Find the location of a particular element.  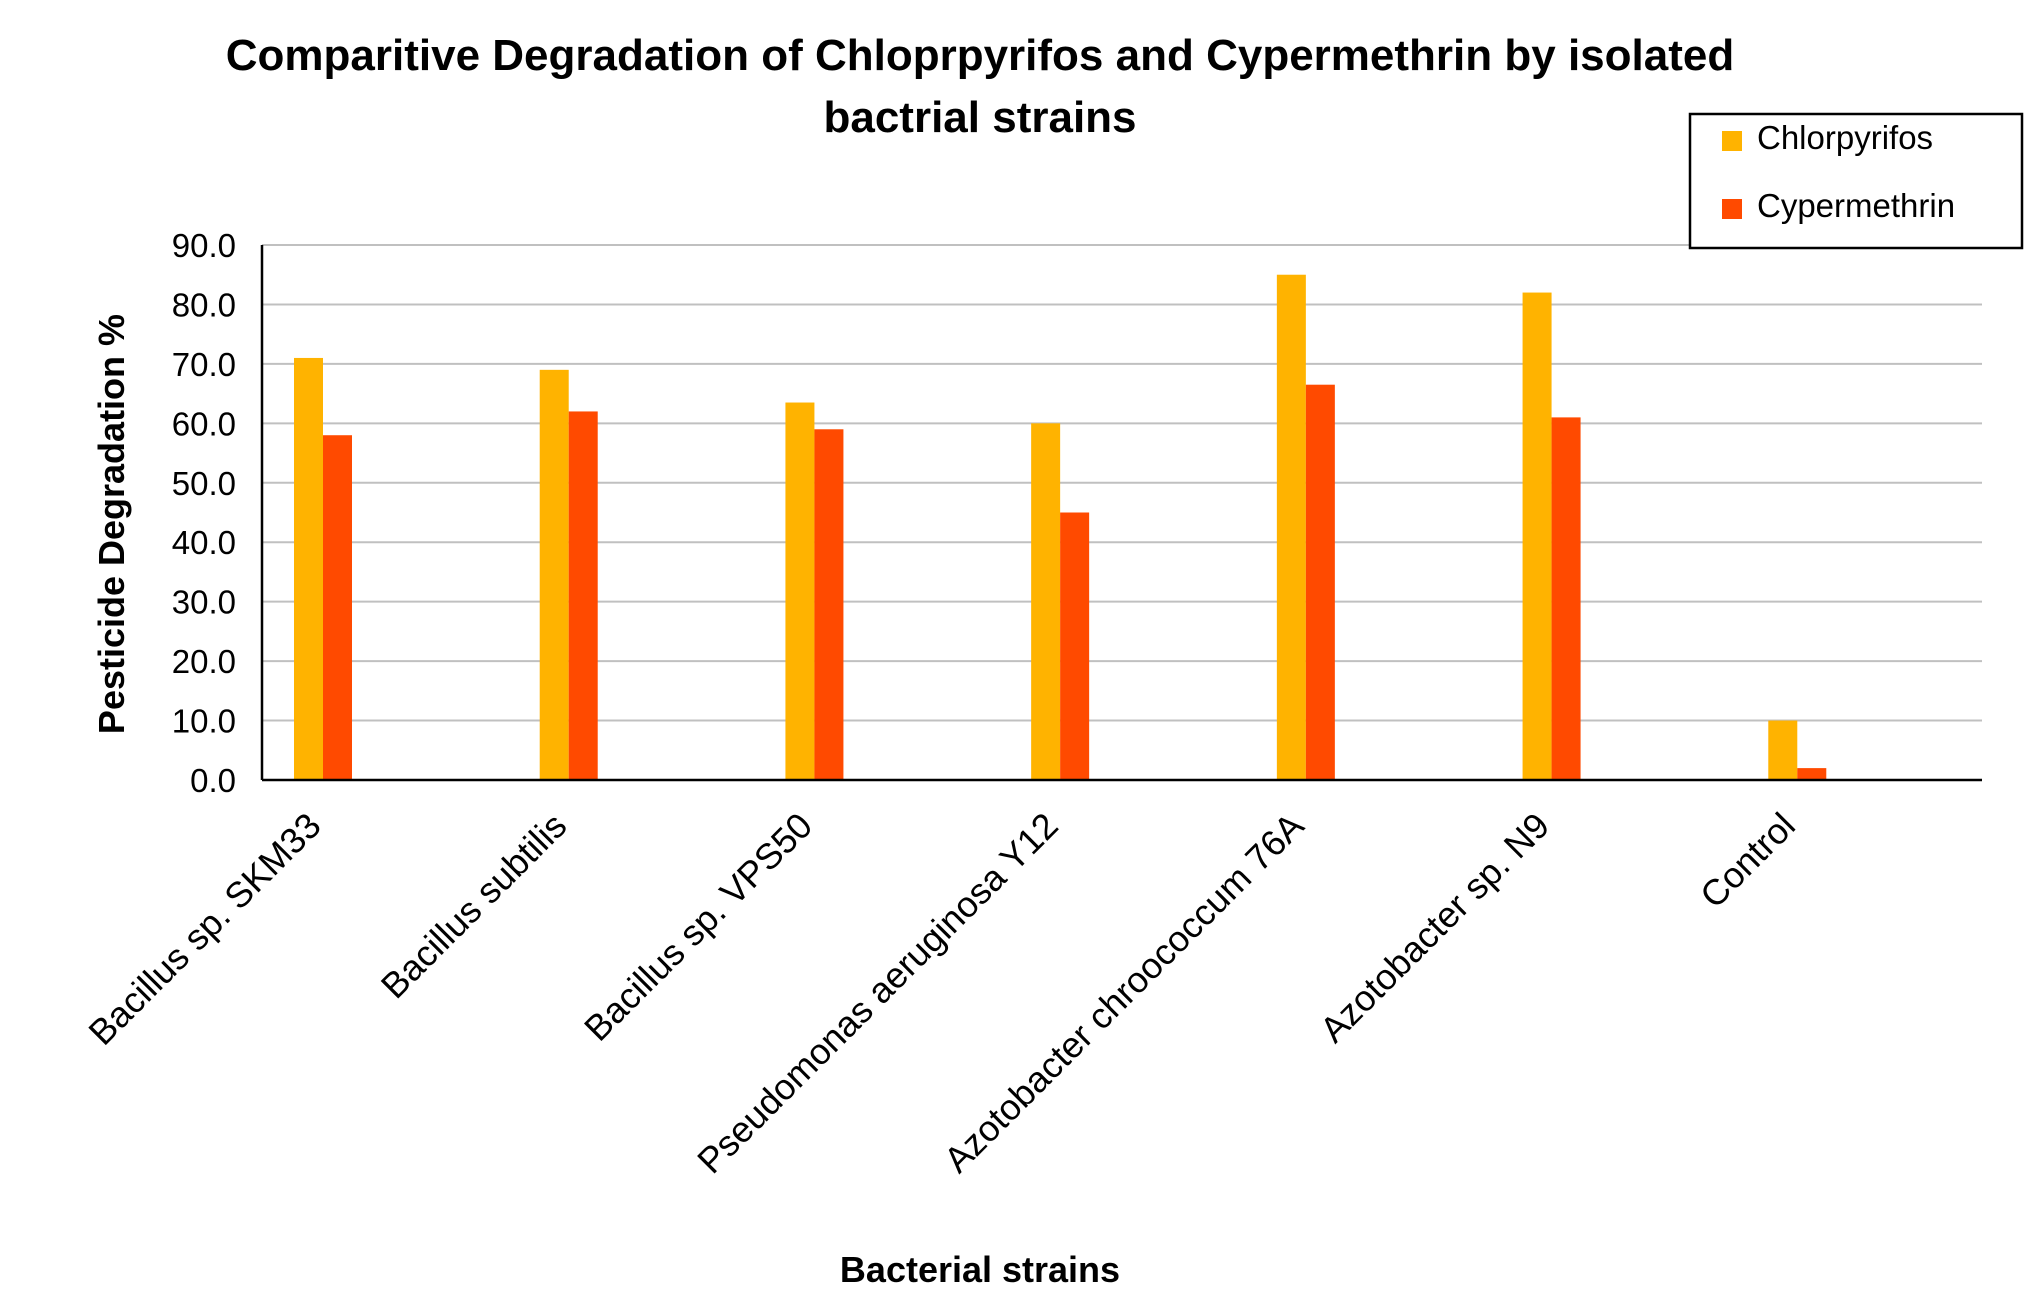

y-tick-label: 90.0 is located at coordinates (204, 245).